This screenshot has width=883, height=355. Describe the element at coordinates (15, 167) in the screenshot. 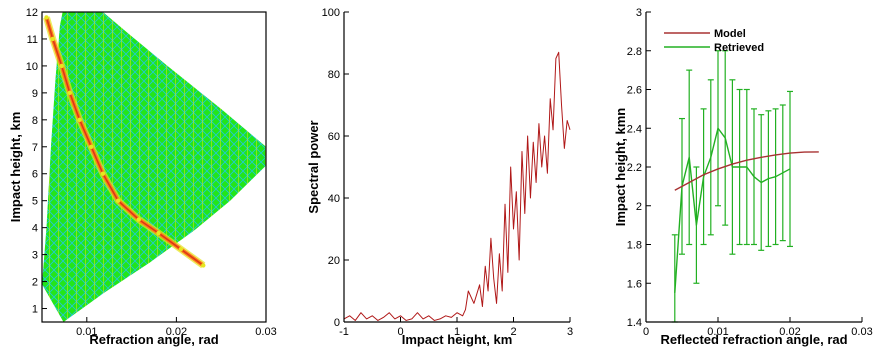

I see `y-axis-label-a: Impact height, km` at that location.